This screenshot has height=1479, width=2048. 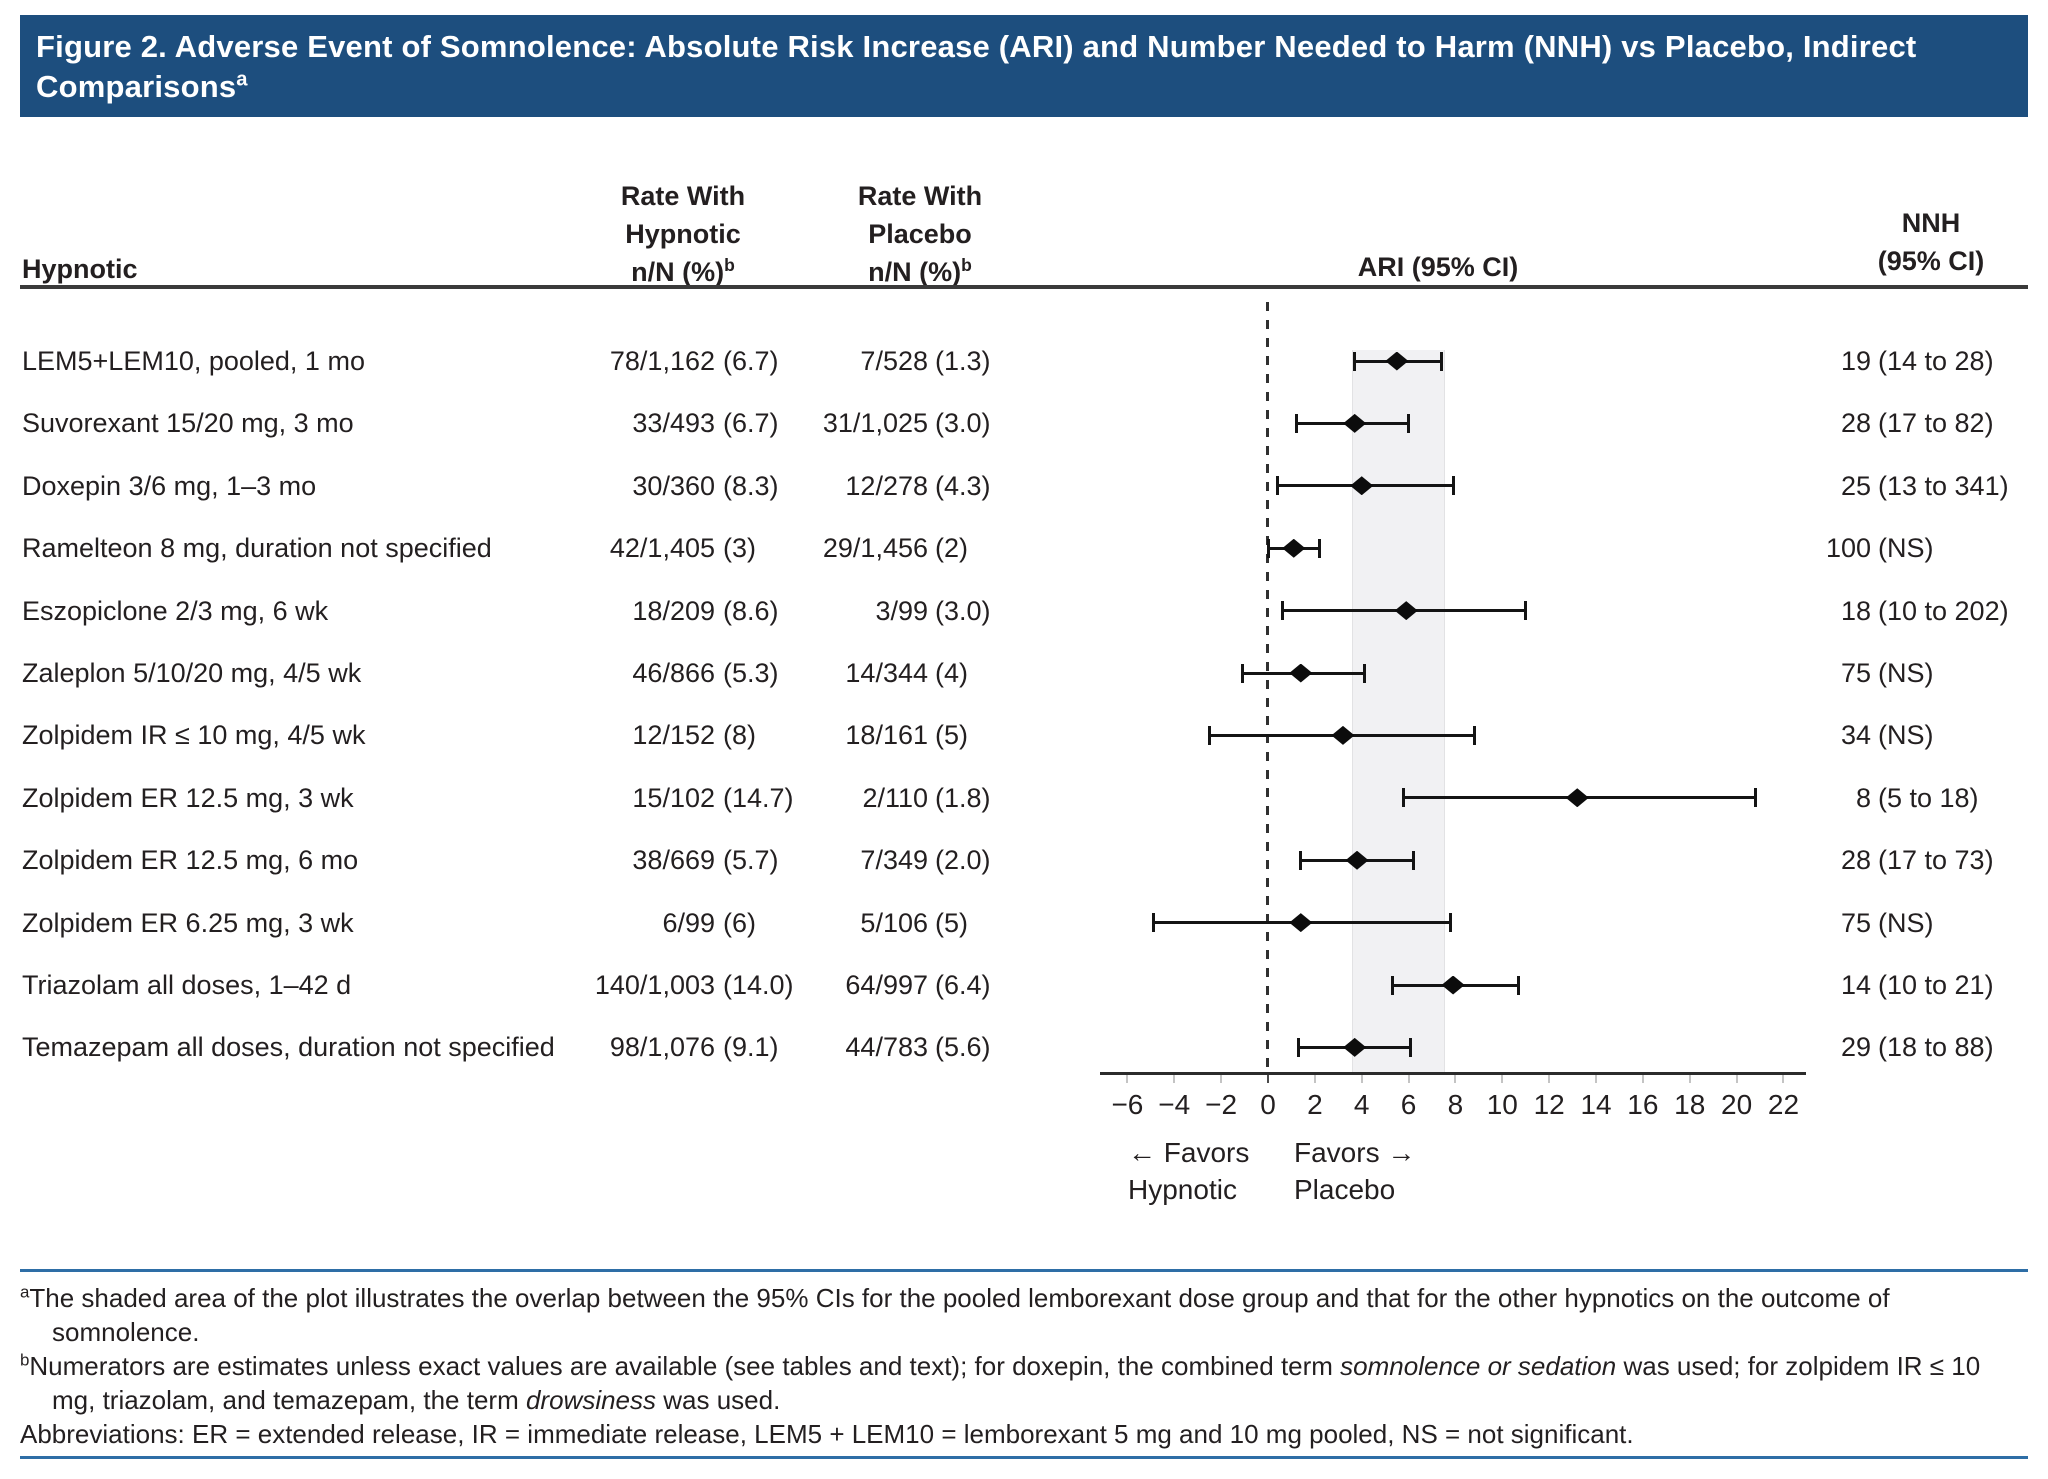 I want to click on rate-hypnotic-nn: 18/209, so click(x=673, y=610).